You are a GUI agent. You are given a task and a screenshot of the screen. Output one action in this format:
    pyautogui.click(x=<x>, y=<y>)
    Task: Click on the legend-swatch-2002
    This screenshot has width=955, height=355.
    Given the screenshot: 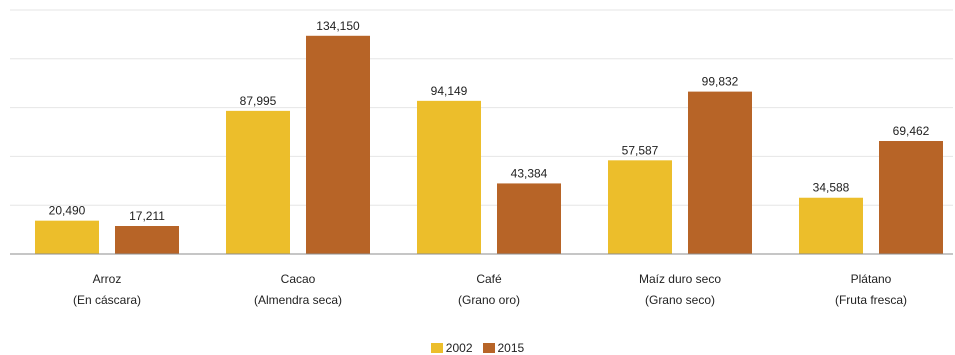 What is the action you would take?
    pyautogui.click(x=436, y=348)
    